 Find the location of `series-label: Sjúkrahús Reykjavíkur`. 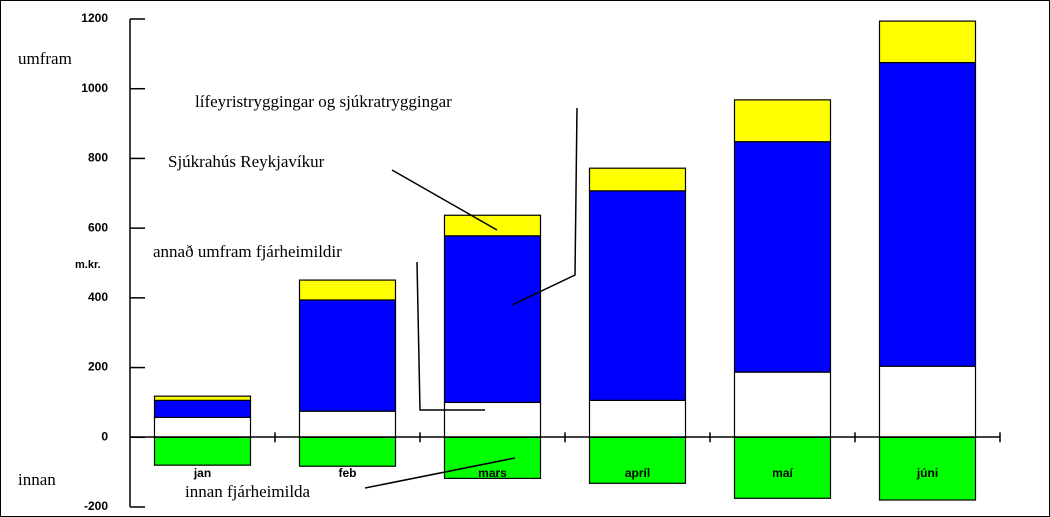

series-label: Sjúkrahús Reykjavíkur is located at coordinates (246, 161).